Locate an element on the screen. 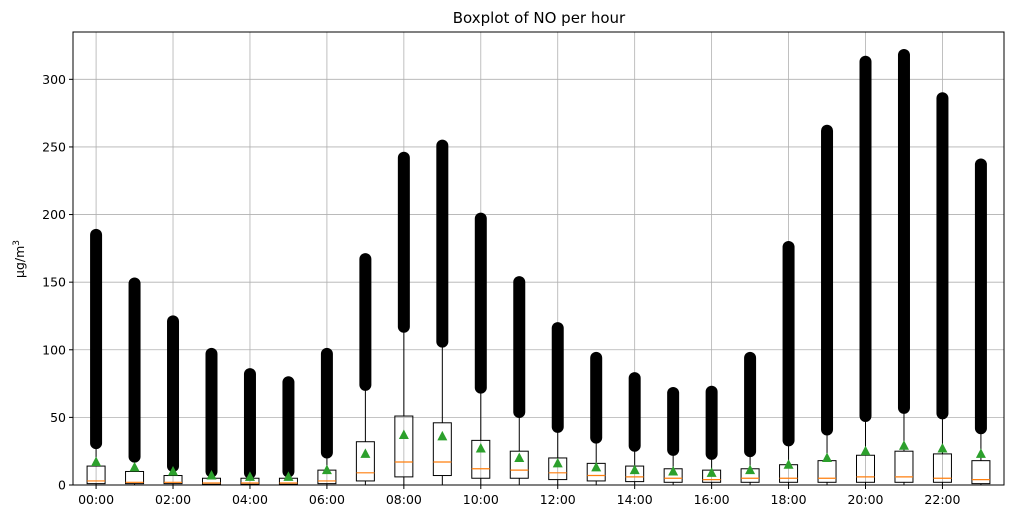 This screenshot has width=1013, height=519. box-06:00 is located at coordinates (327, 416).